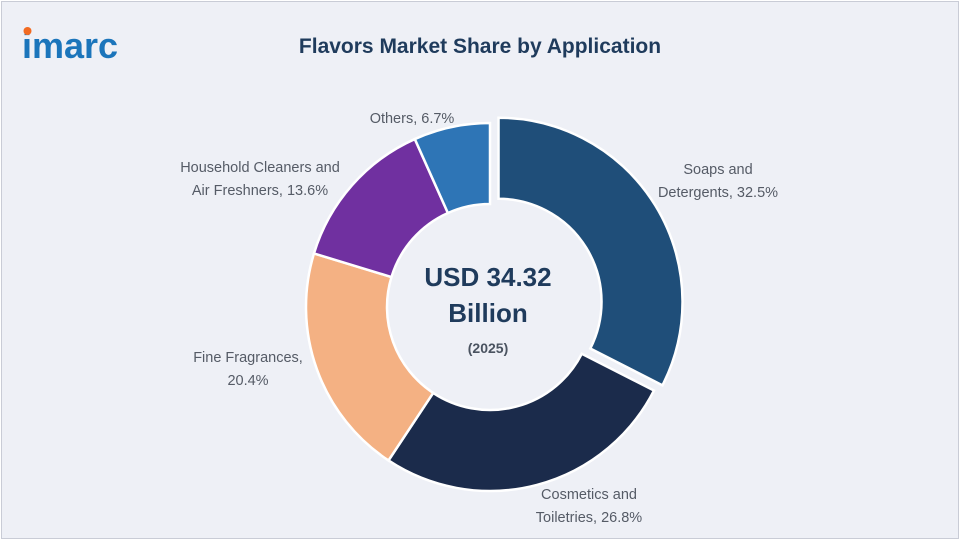 The image size is (960, 540). I want to click on slice-label-line: Others, 6.7%, so click(412, 119).